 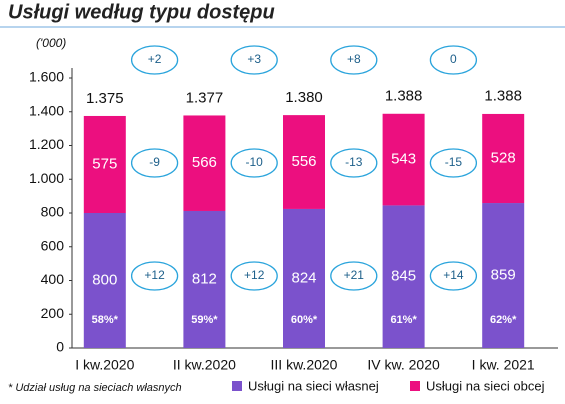 I want to click on change-label: +21, so click(x=354, y=275).